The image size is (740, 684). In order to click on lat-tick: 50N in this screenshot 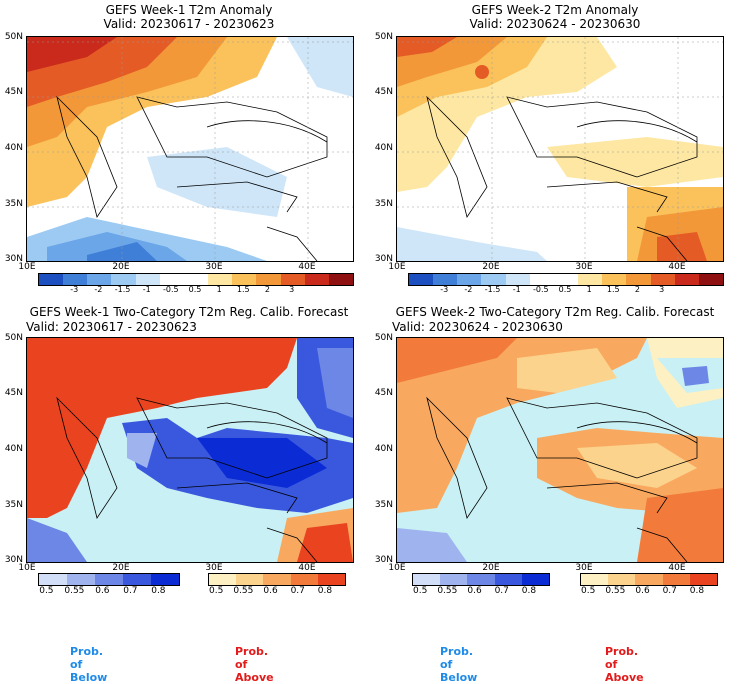, I will do `click(13, 338)`.